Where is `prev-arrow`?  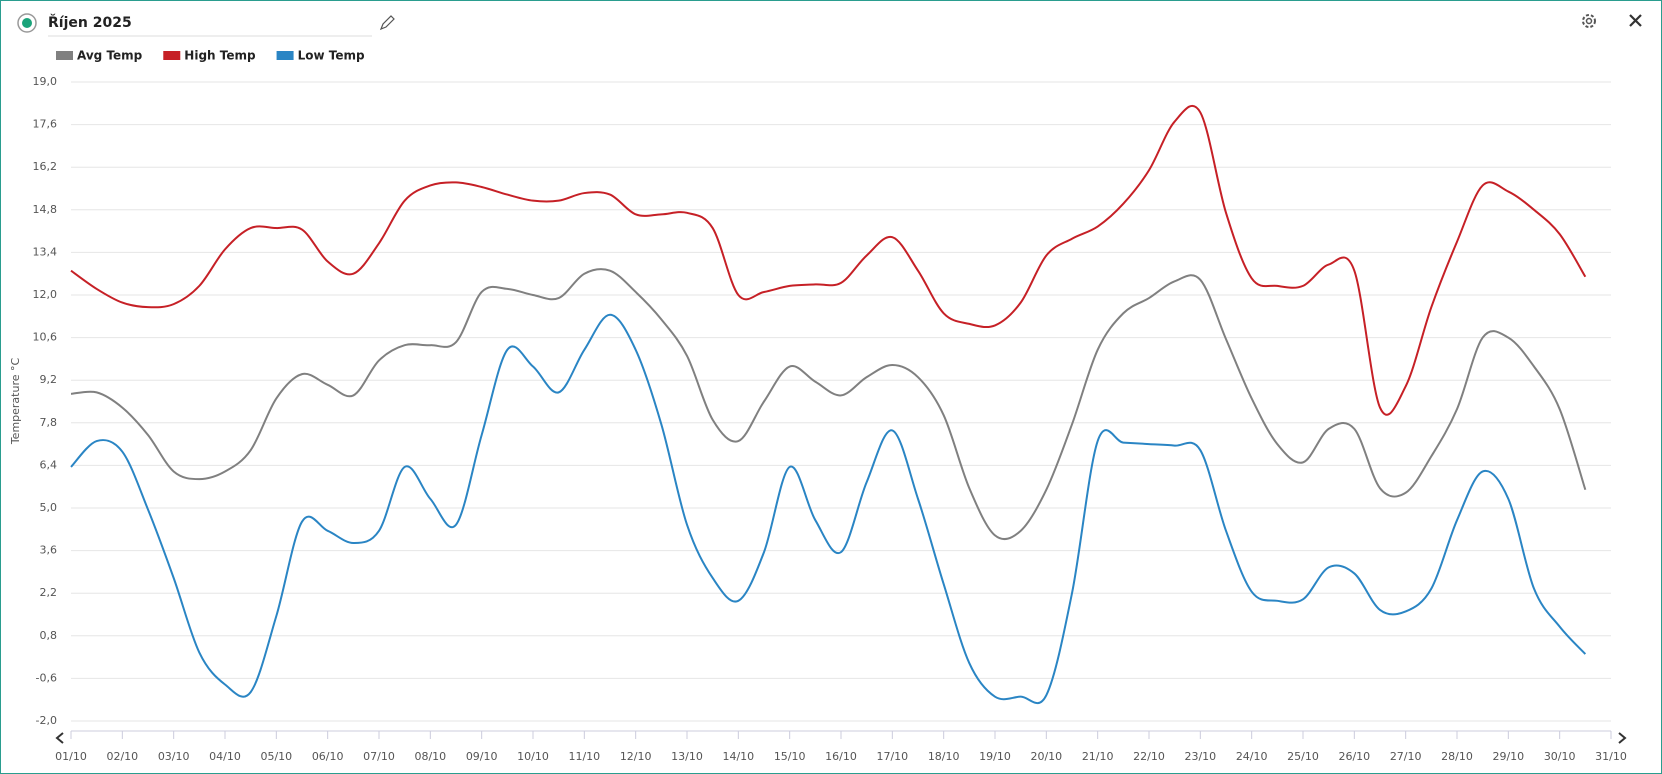 prev-arrow is located at coordinates (59, 738).